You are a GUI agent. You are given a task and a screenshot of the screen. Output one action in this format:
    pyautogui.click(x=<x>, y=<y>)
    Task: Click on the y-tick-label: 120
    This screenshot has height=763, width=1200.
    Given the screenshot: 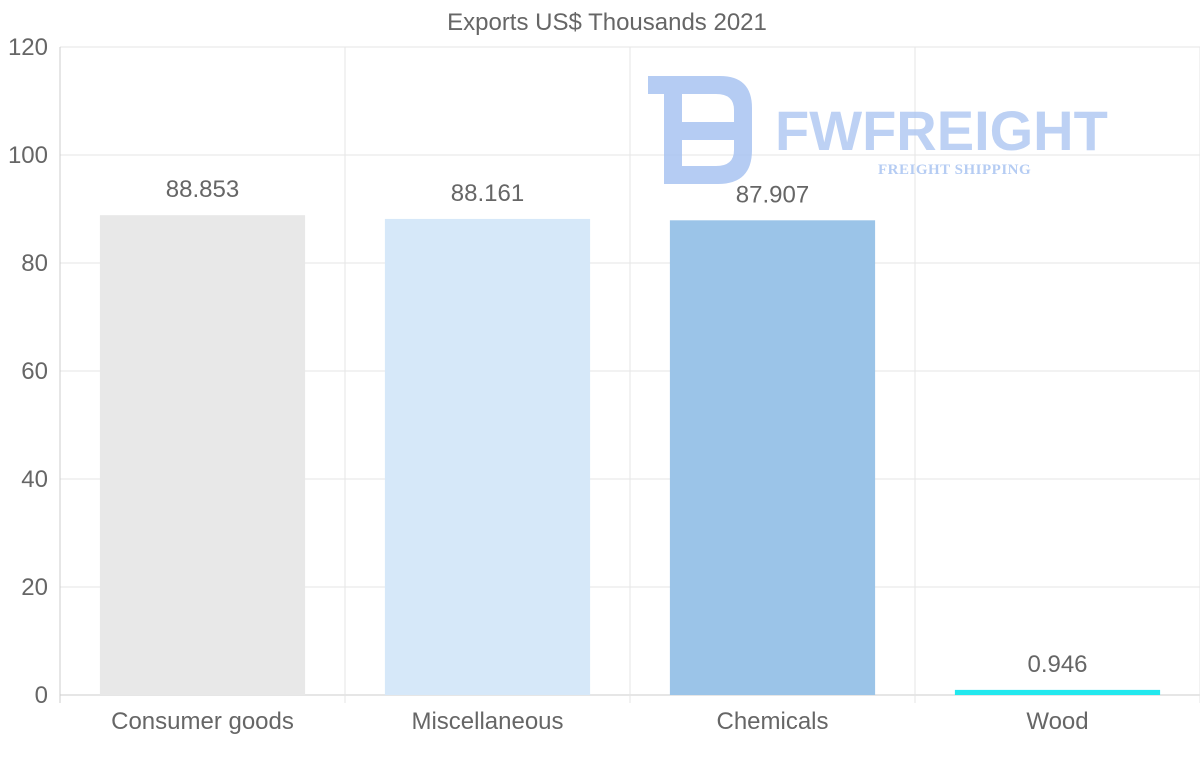 What is the action you would take?
    pyautogui.click(x=28, y=47)
    